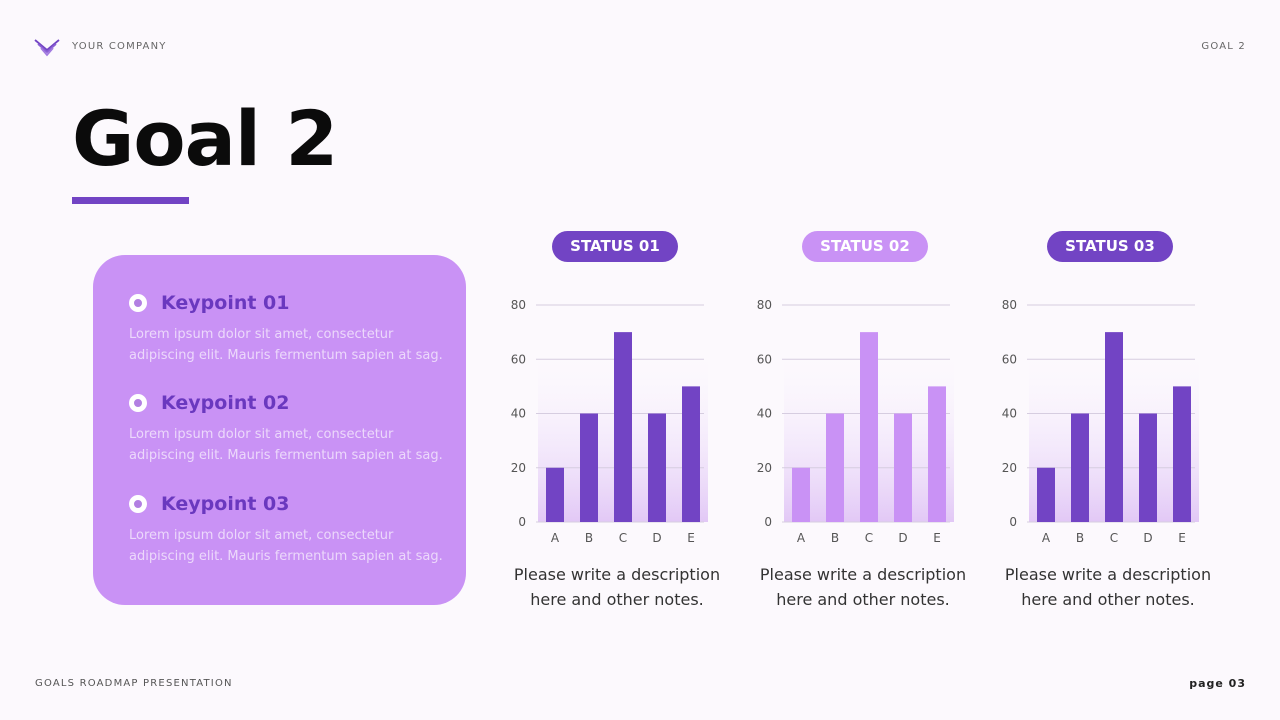 The height and width of the screenshot is (720, 1280). What do you see at coordinates (119, 46) in the screenshot?
I see `company-name: YOUR COMPANY` at bounding box center [119, 46].